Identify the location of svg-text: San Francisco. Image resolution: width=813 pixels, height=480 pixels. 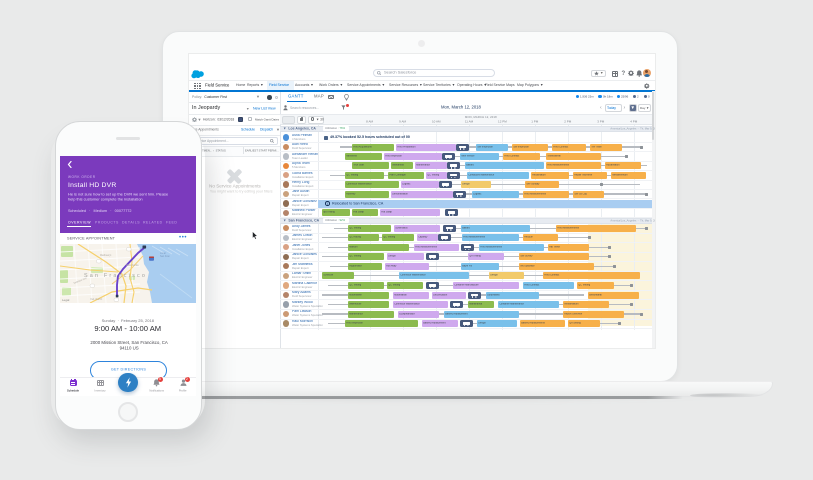
(115, 276).